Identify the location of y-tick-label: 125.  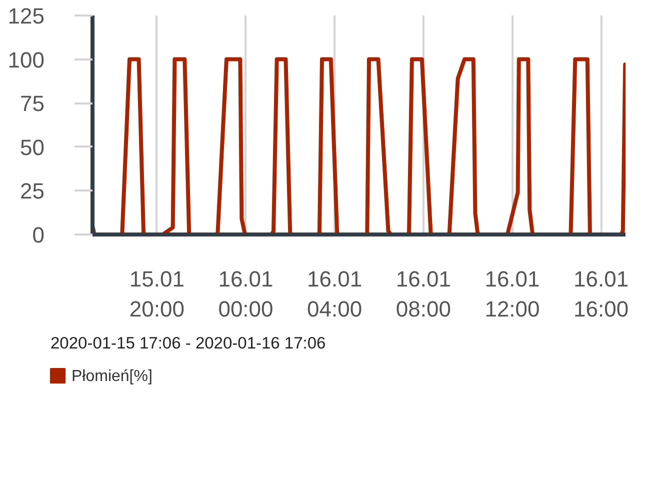
(26, 16).